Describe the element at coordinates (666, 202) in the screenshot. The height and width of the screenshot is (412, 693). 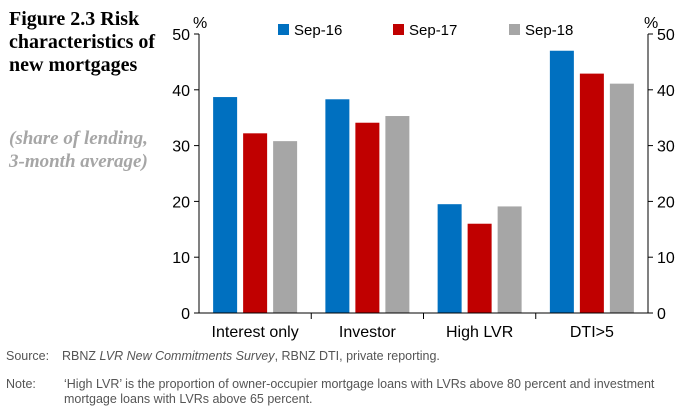
I see `y-tick-label-right: 20` at that location.